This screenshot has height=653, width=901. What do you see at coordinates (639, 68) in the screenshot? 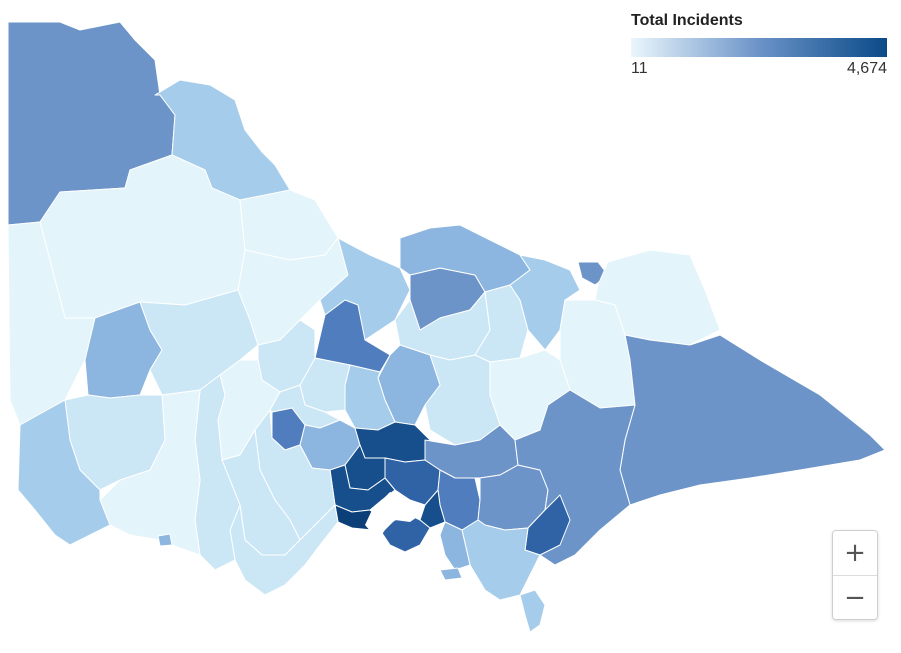
I see `legend-min-label: 11` at bounding box center [639, 68].